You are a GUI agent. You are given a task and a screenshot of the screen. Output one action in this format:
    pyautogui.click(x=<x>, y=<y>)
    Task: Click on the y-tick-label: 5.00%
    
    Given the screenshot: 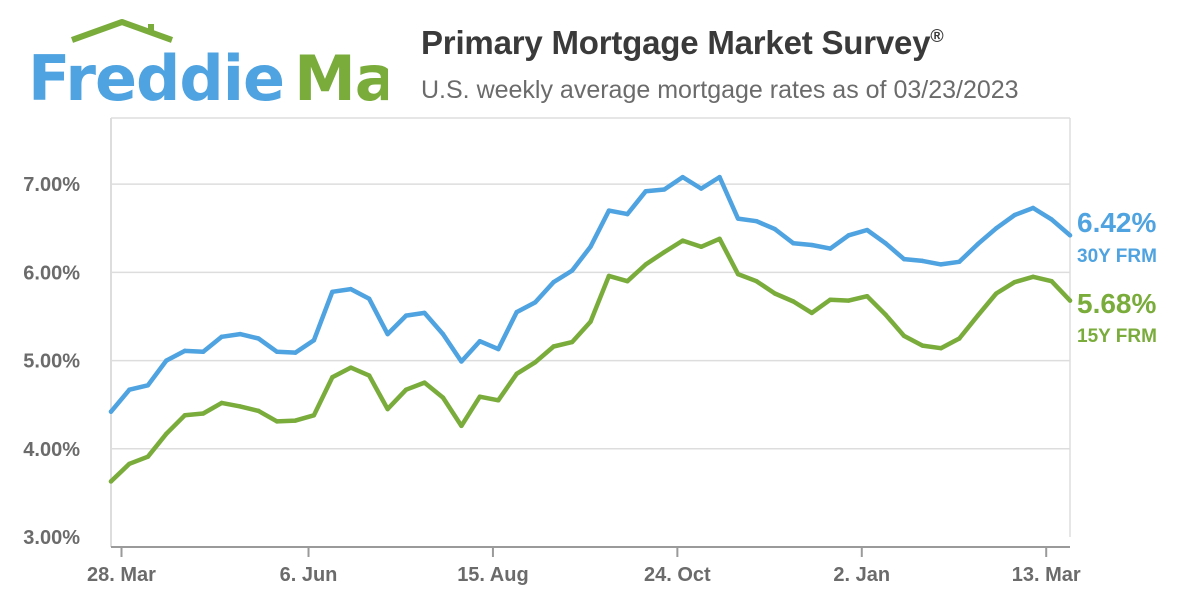 What is the action you would take?
    pyautogui.click(x=51, y=362)
    